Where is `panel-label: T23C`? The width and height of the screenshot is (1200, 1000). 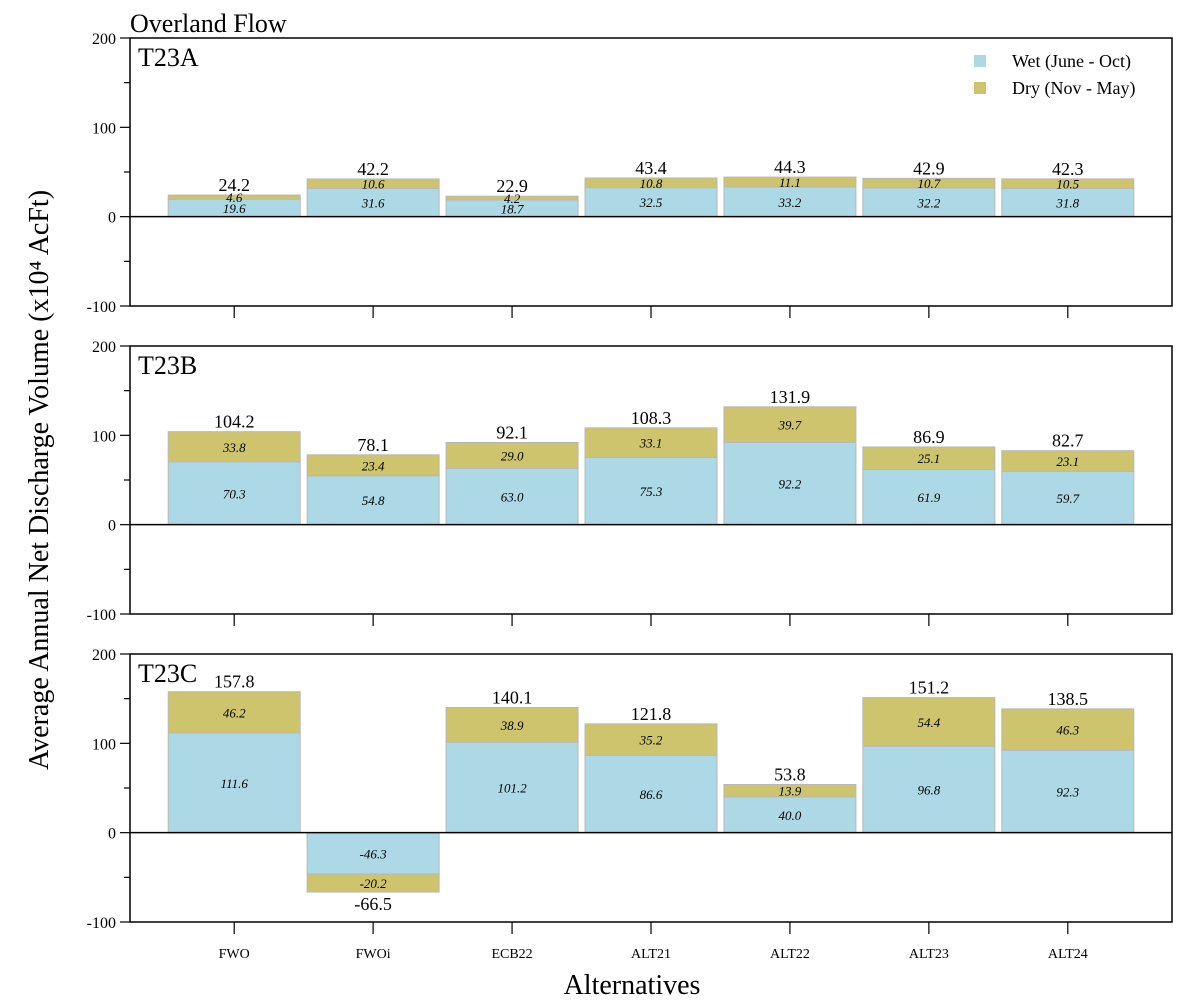 panel-label: T23C is located at coordinates (167, 673).